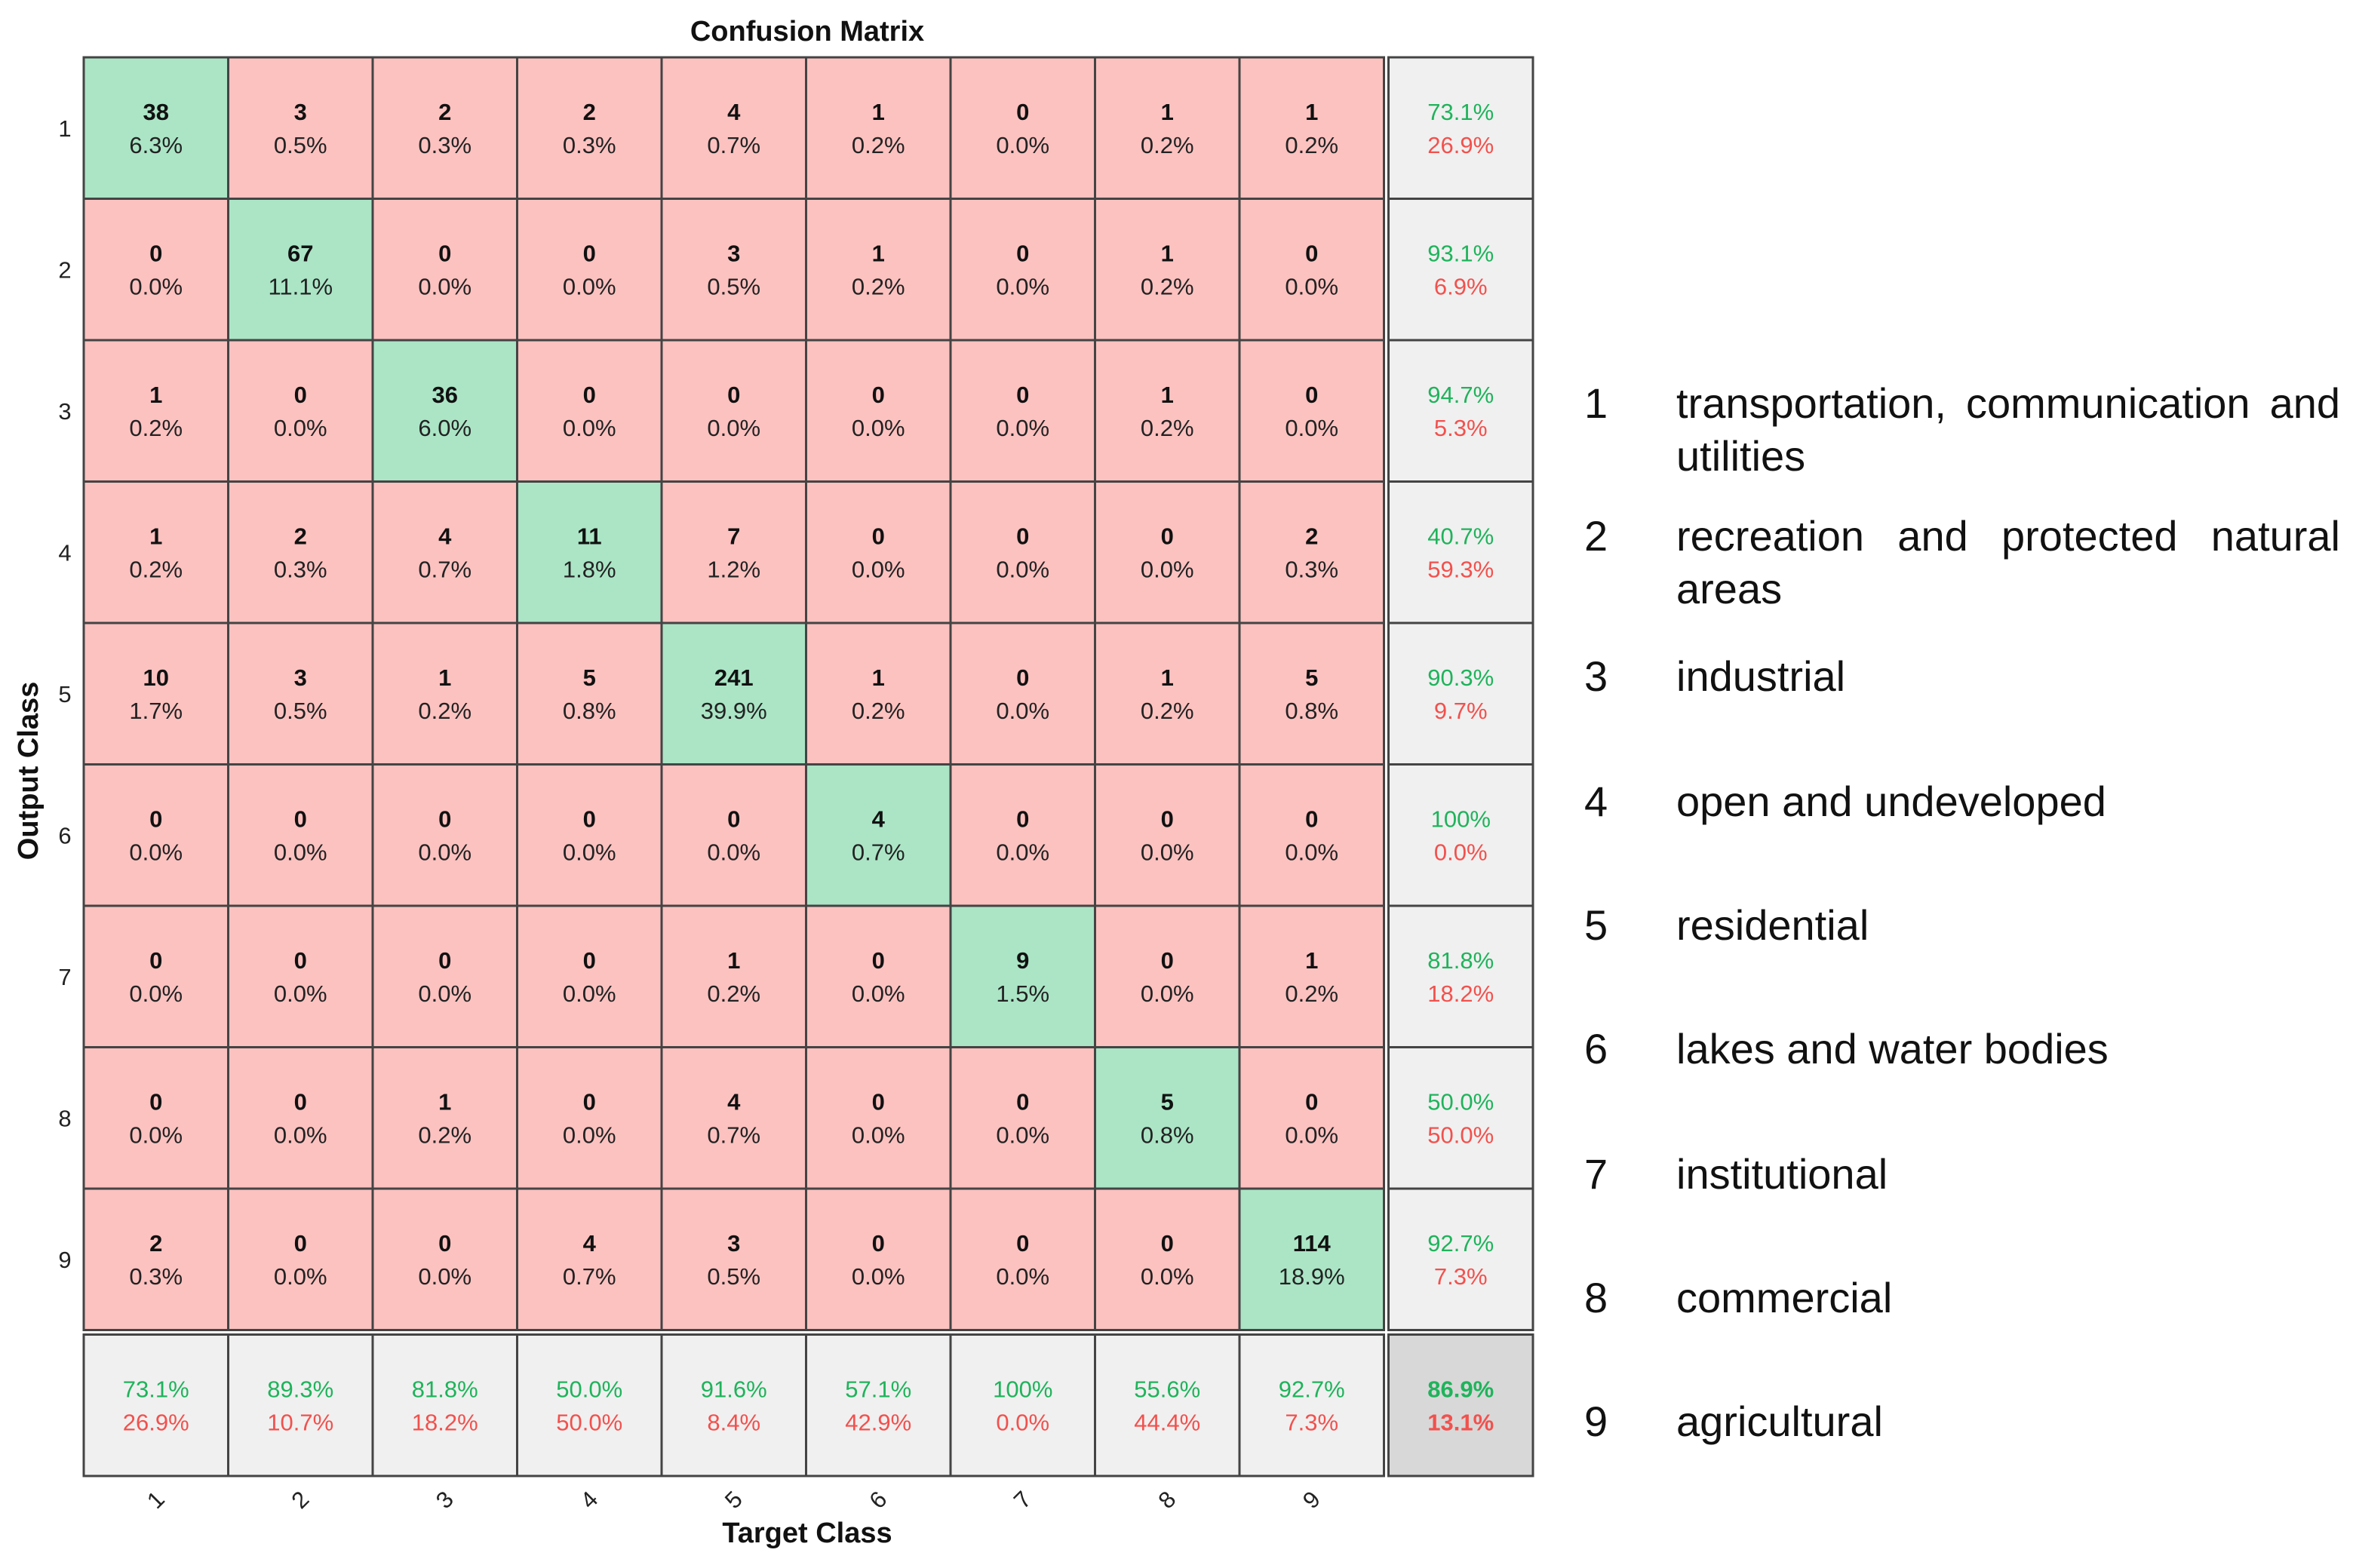 The height and width of the screenshot is (1568, 2356). I want to click on cell-count: 241, so click(734, 677).